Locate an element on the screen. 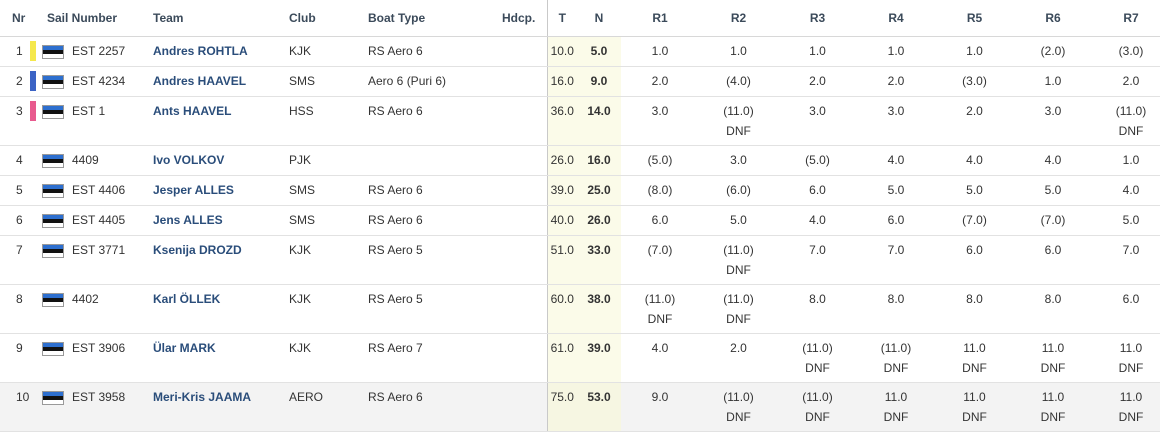  cell-net: 38.0 is located at coordinates (599, 309).